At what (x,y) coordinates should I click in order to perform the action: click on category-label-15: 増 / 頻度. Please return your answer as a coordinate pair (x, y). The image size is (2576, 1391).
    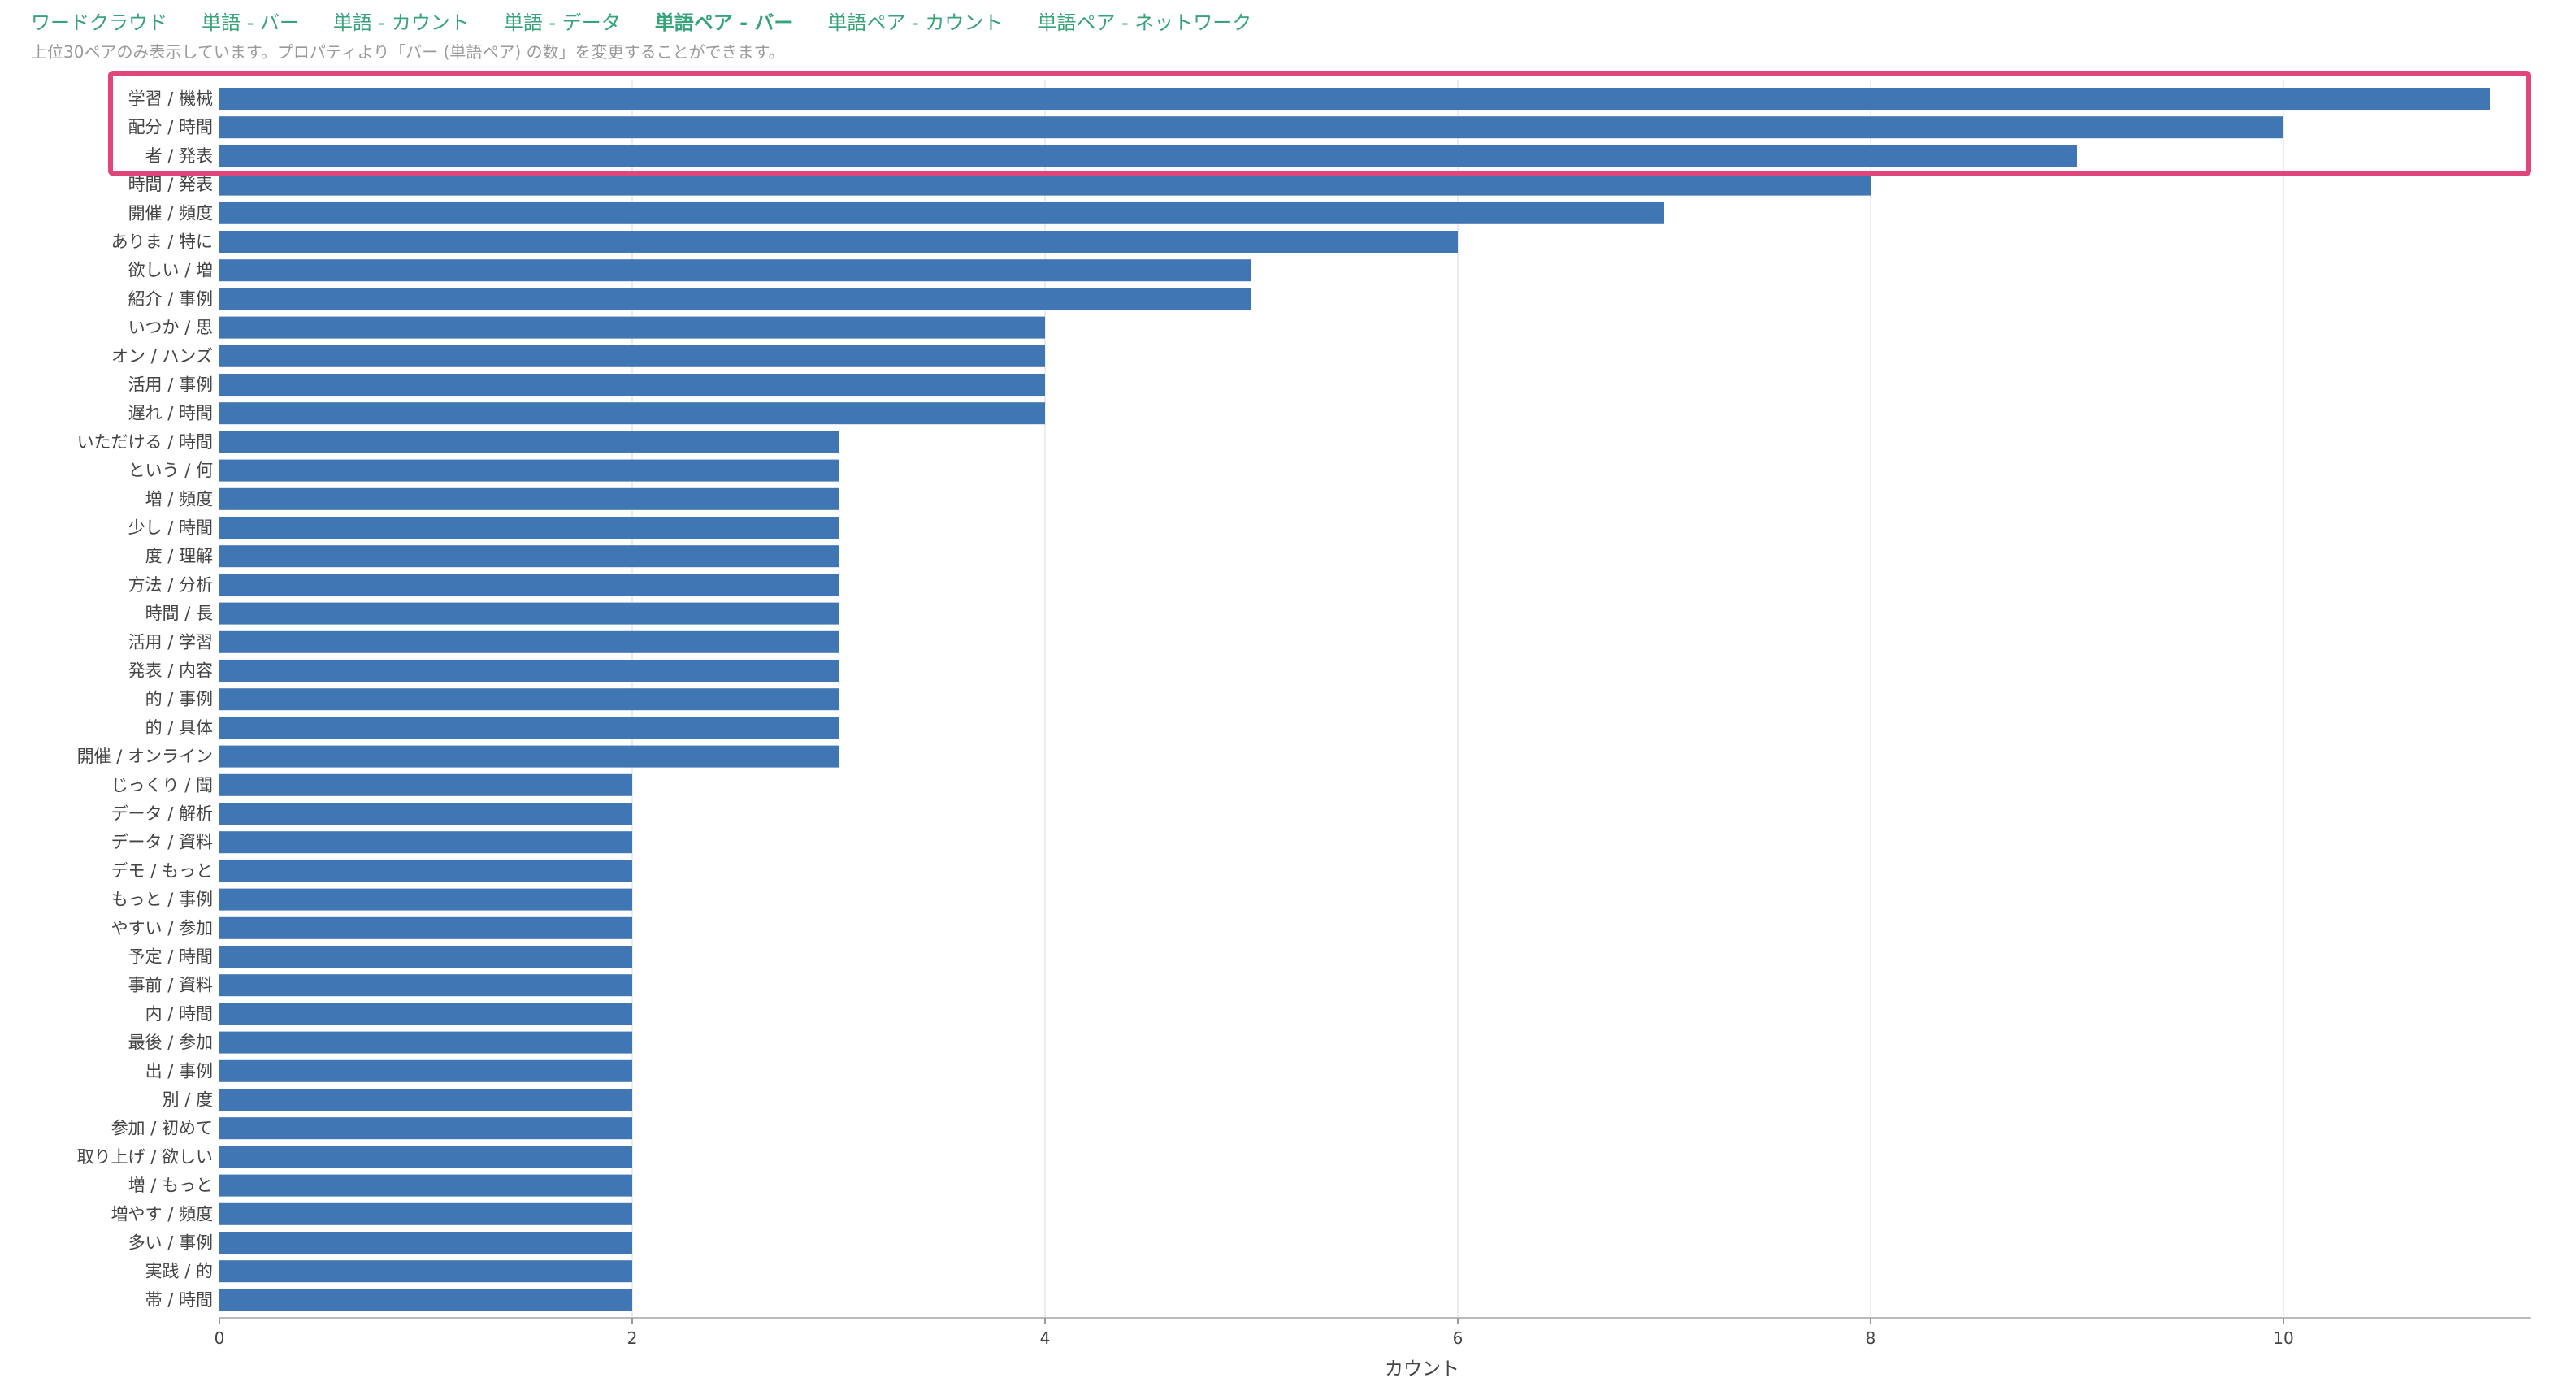
    Looking at the image, I should click on (179, 499).